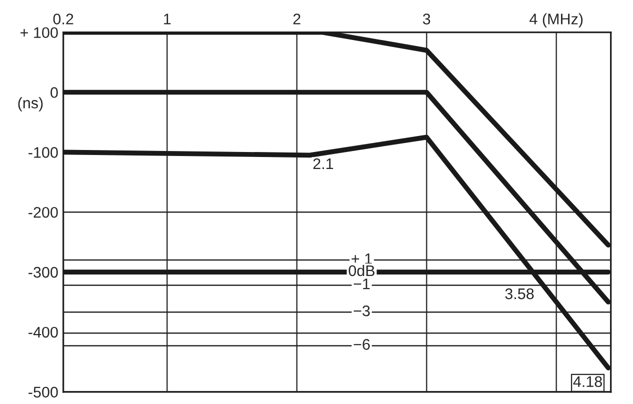 The height and width of the screenshot is (404, 633). Describe the element at coordinates (362, 310) in the screenshot. I see `annotation: −3` at that location.